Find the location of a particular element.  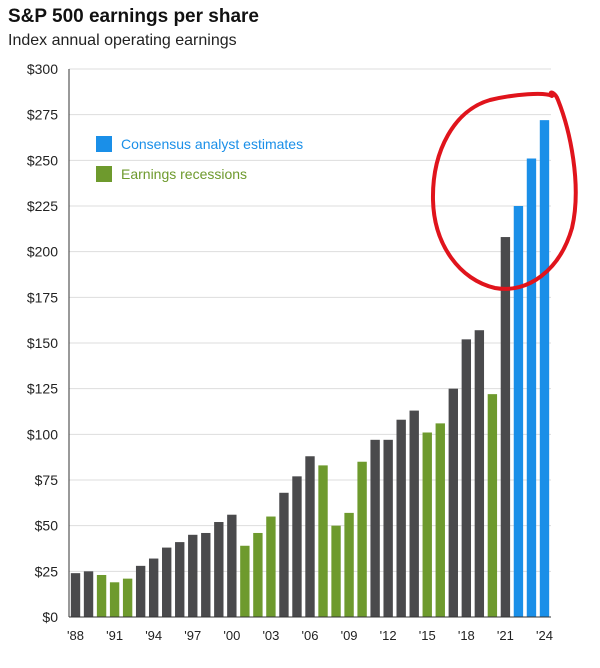

y-tick-label: $300 is located at coordinates (42, 69).